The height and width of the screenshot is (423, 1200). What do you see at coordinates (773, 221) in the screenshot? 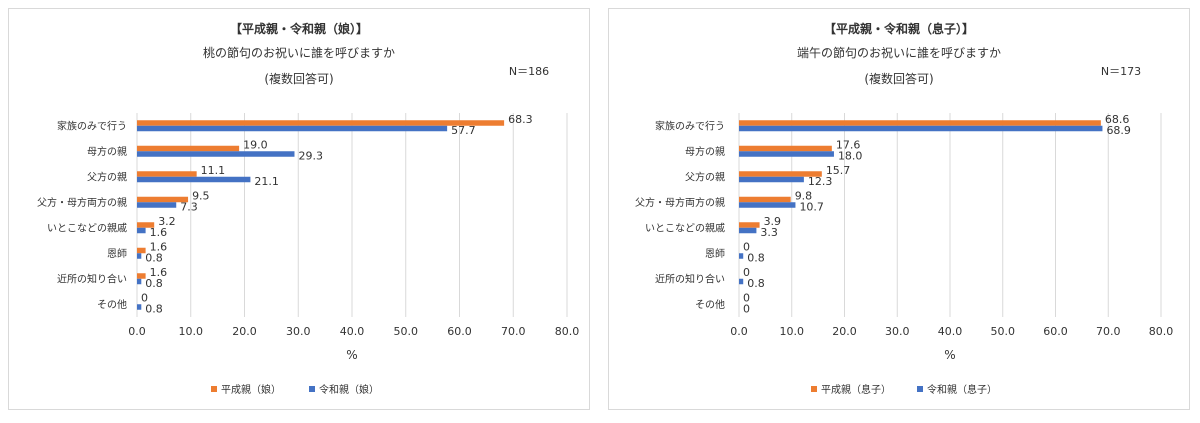
I see `data-label: 3.9` at bounding box center [773, 221].